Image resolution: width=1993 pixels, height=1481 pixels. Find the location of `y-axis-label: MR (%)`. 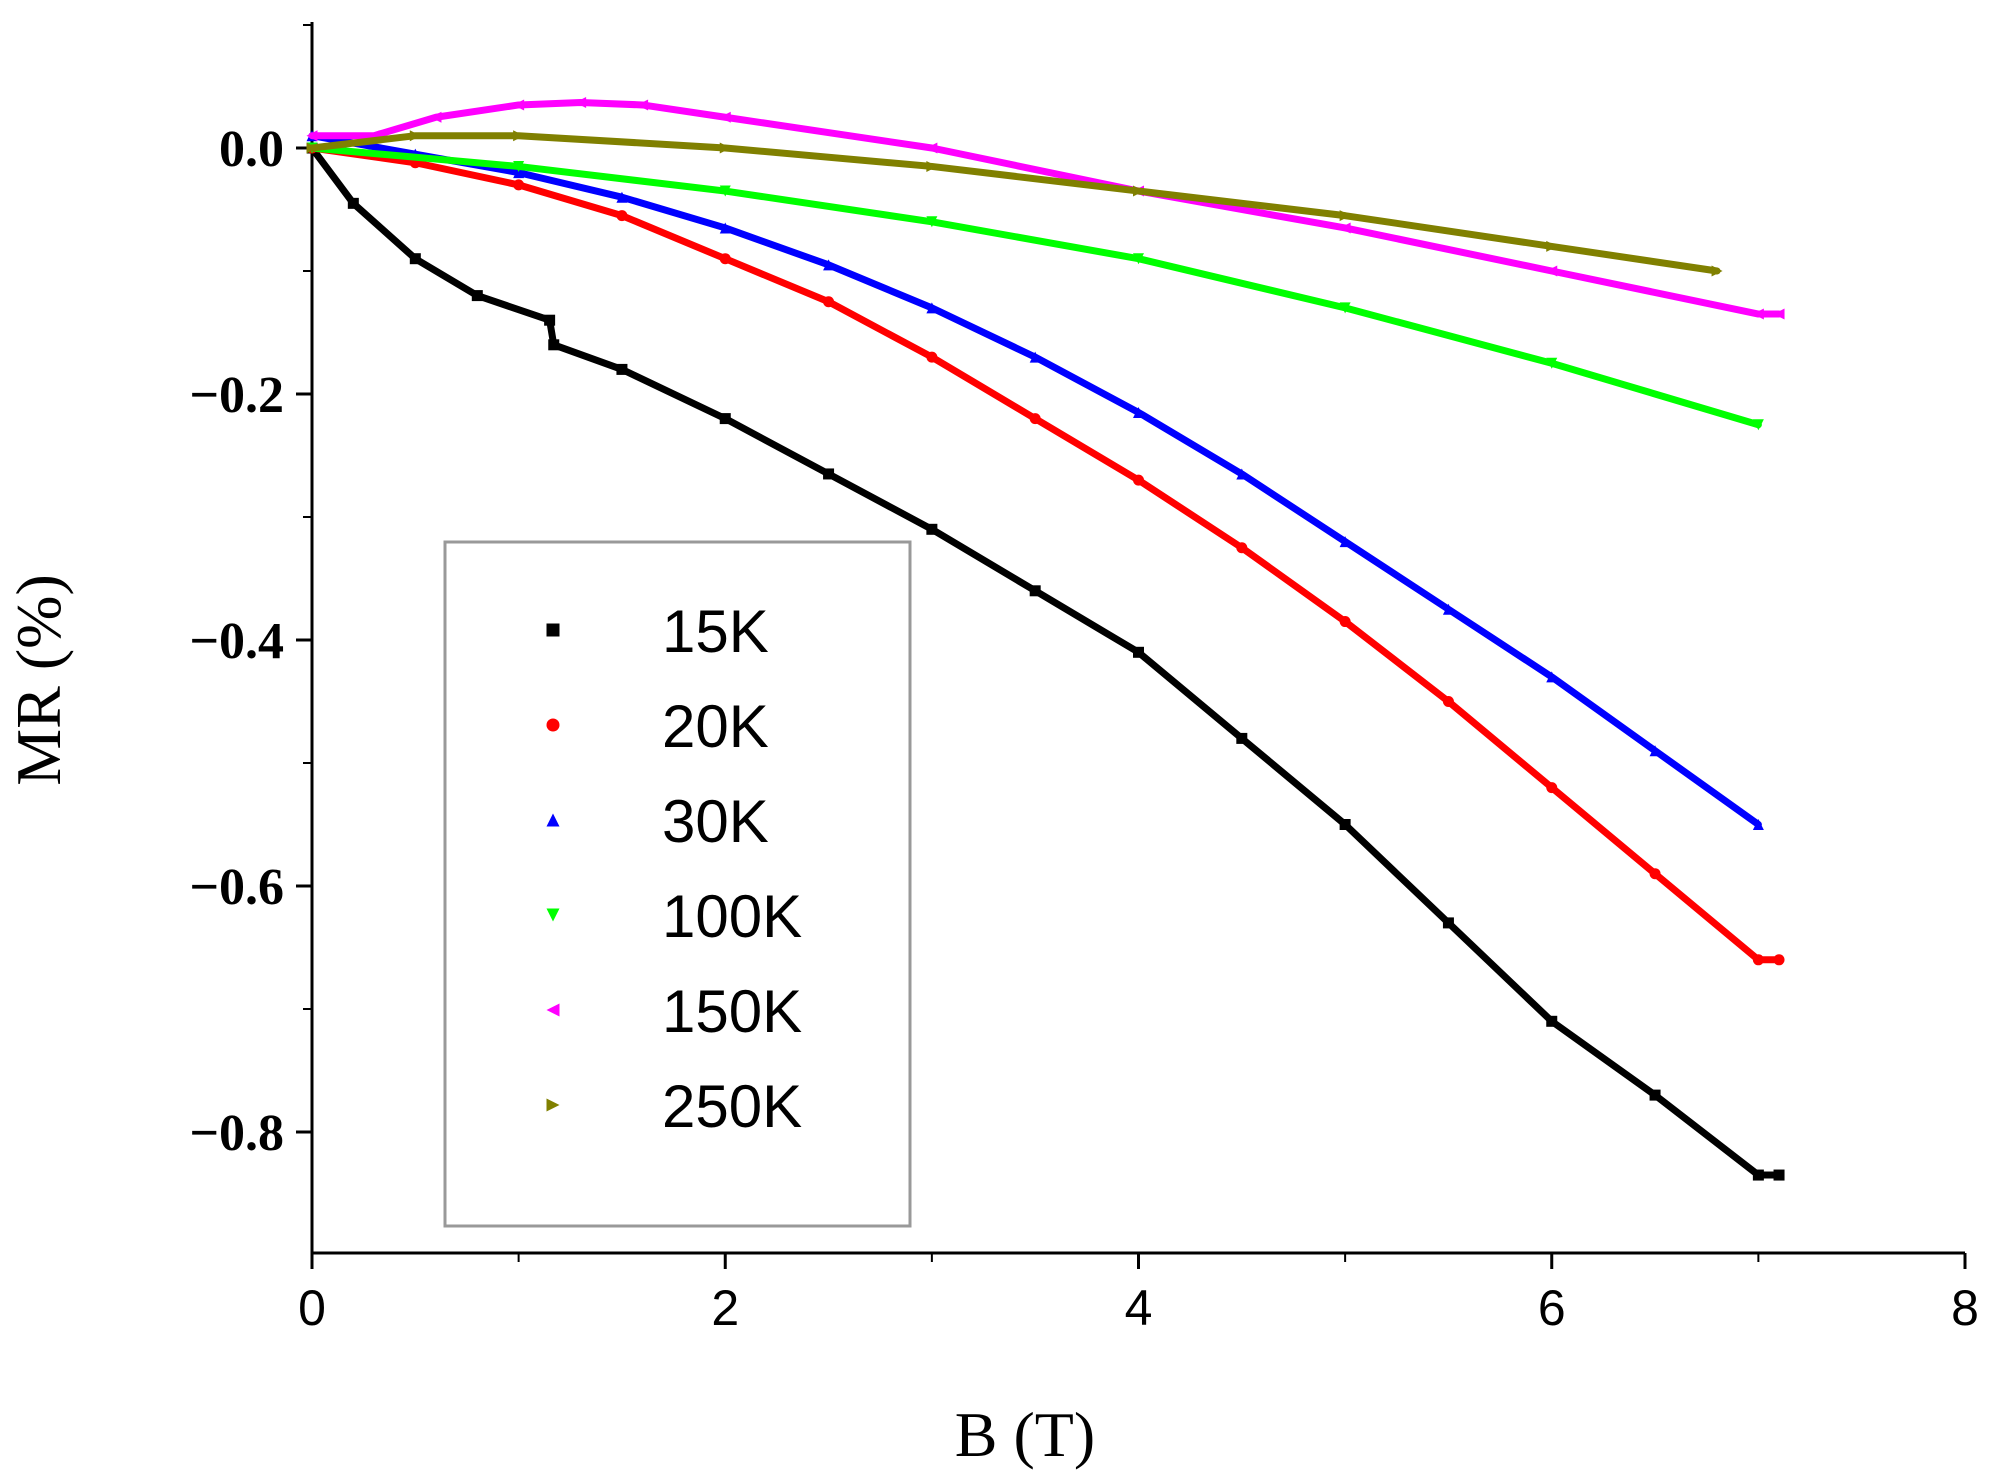

y-axis-label: MR (%) is located at coordinates (38, 680).